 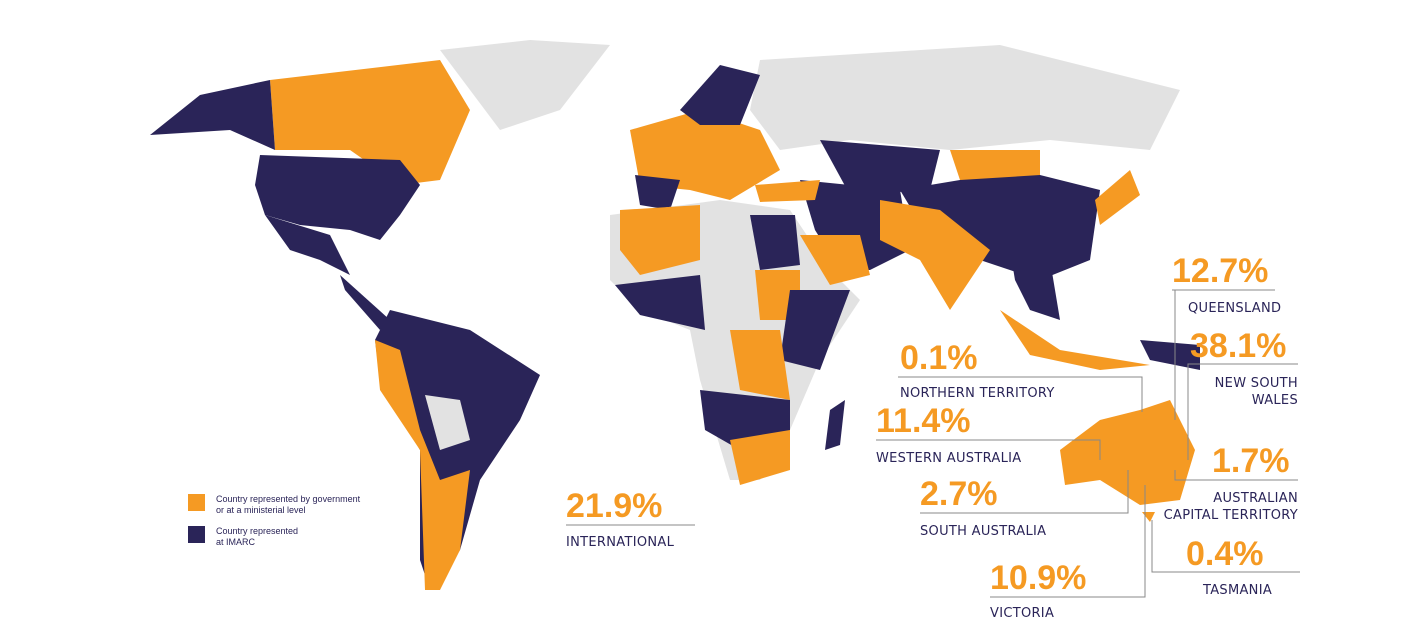 I want to click on stat-value: 0.1%, so click(x=939, y=358).